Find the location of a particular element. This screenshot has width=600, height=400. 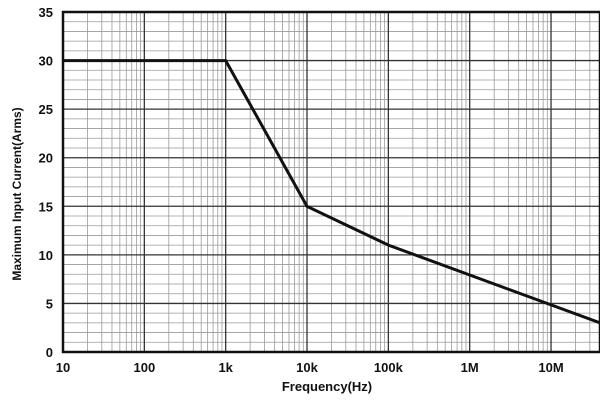

x-tick-label: 1k is located at coordinates (225, 367).